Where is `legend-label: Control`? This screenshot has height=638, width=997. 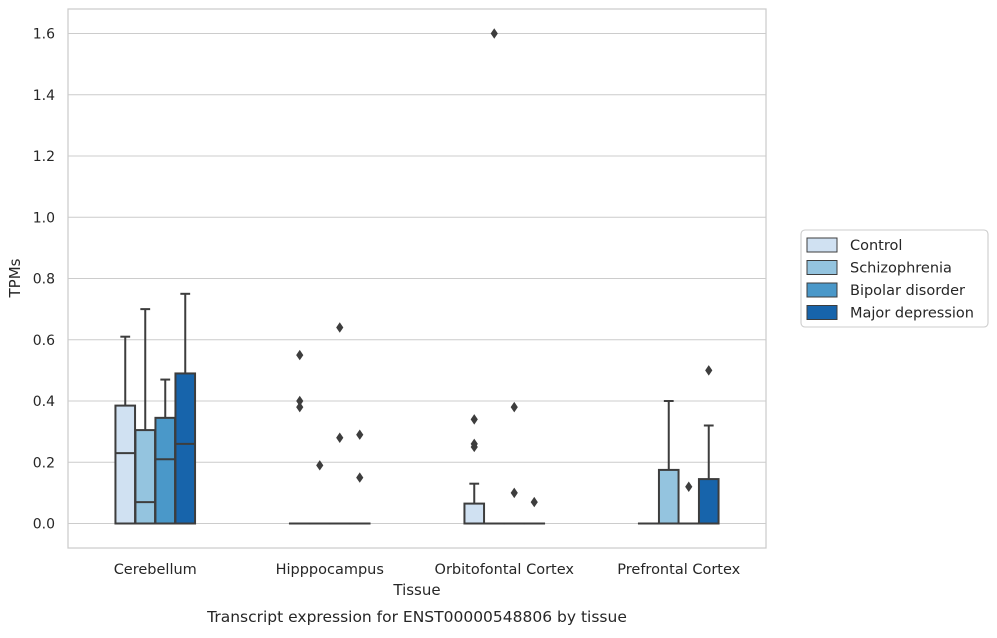 legend-label: Control is located at coordinates (876, 246).